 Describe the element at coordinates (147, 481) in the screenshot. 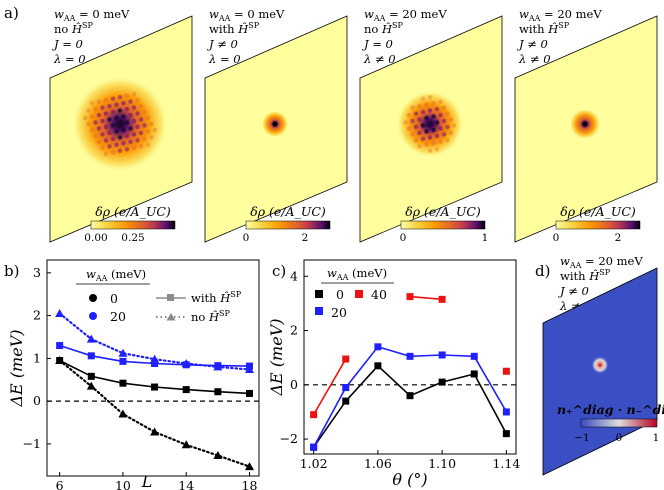

I see `panel-b-xlabel: L` at that location.